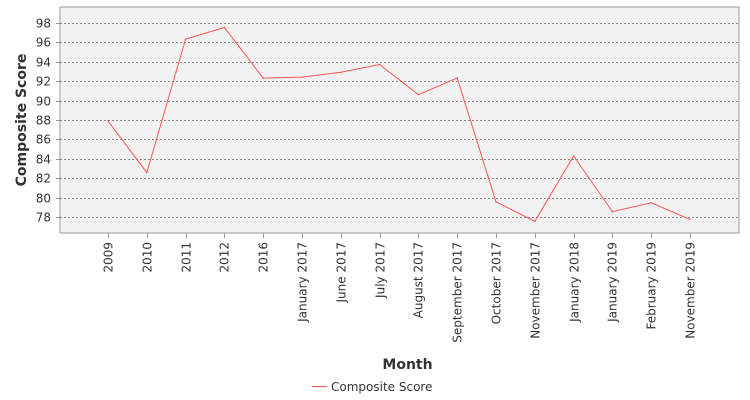 This screenshot has height=400, width=750. Describe the element at coordinates (43, 121) in the screenshot. I see `y-tick-label-88: 88` at that location.